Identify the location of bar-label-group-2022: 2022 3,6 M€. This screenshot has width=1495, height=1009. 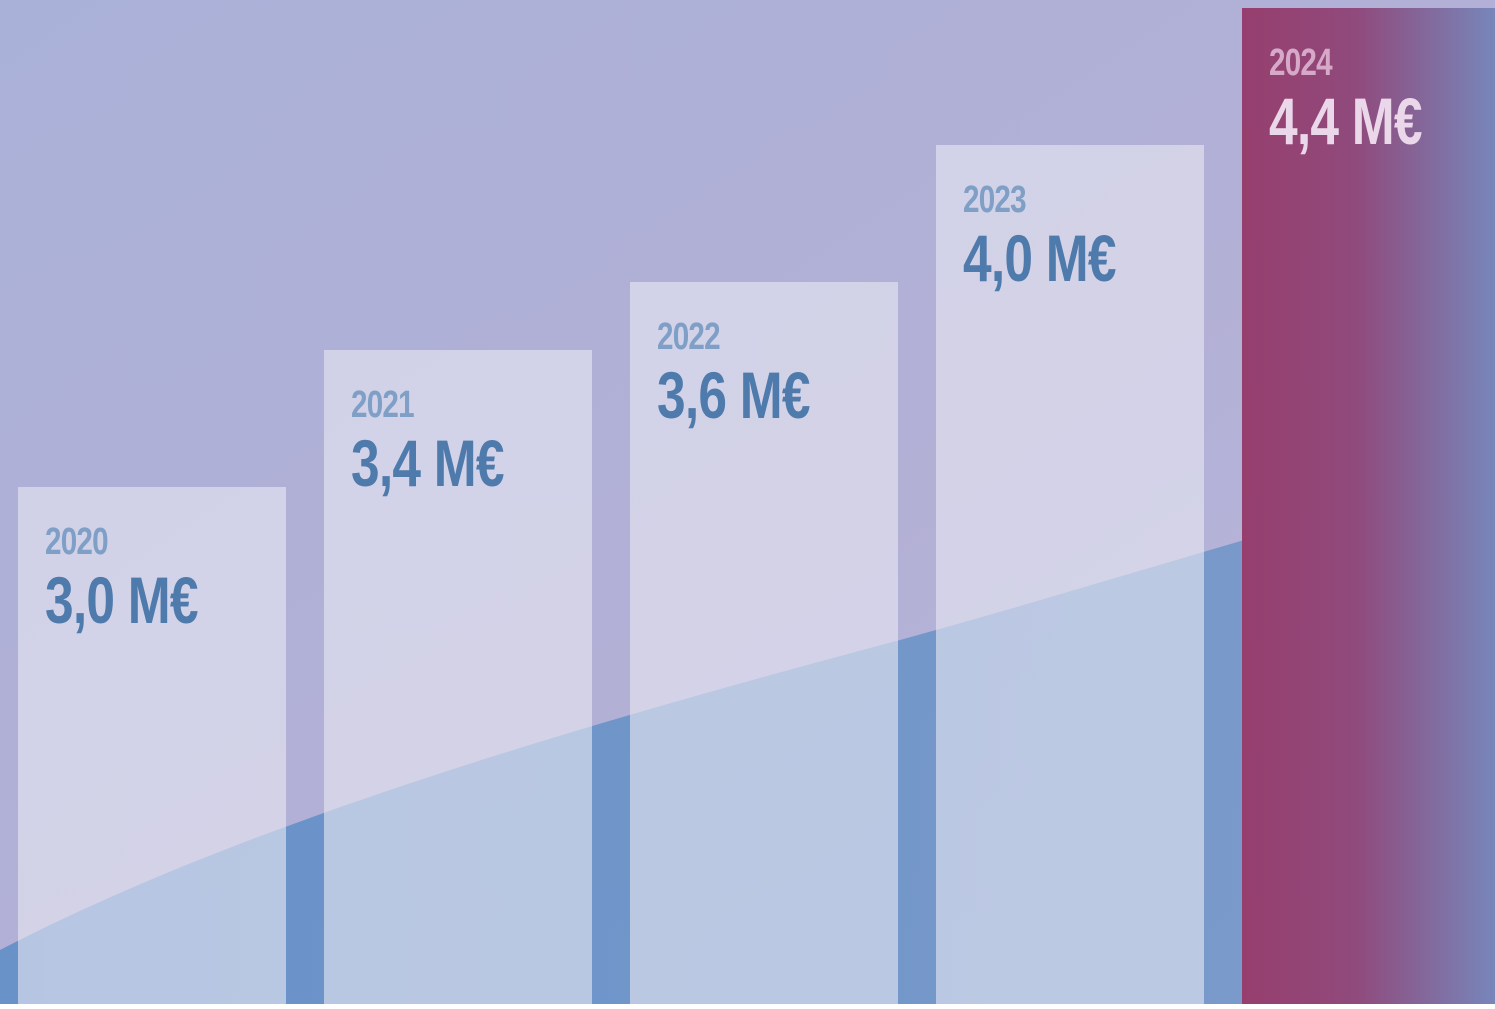
(755, 374).